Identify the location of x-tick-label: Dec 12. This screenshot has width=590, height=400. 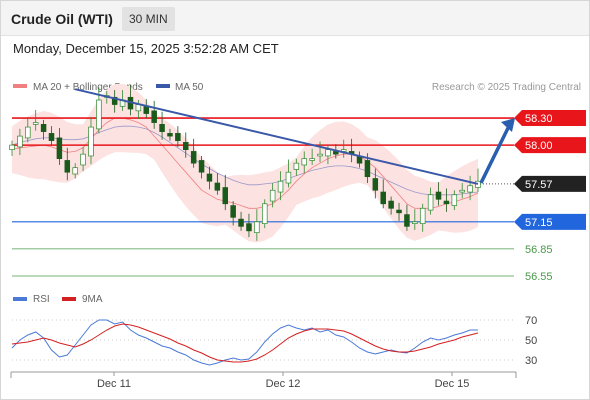
(283, 384).